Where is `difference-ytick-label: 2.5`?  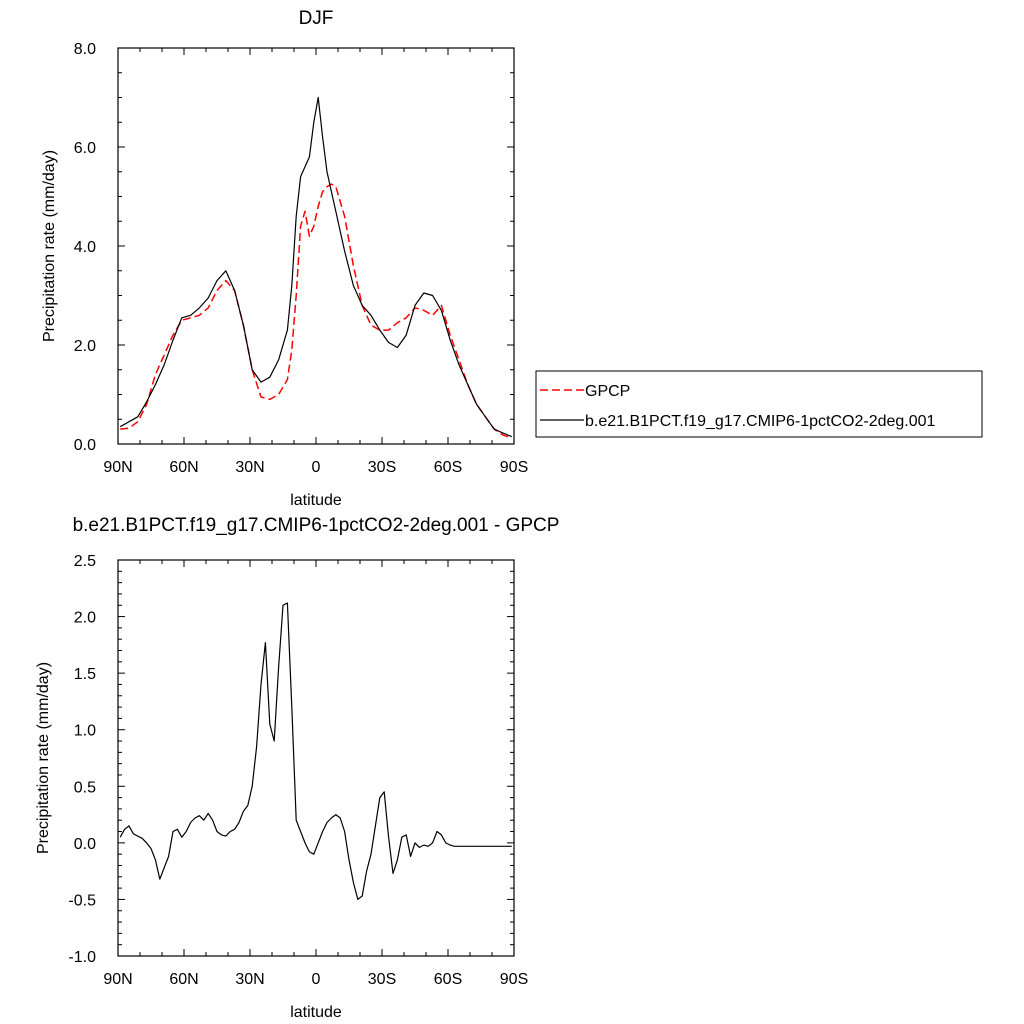 difference-ytick-label: 2.5 is located at coordinates (85, 561).